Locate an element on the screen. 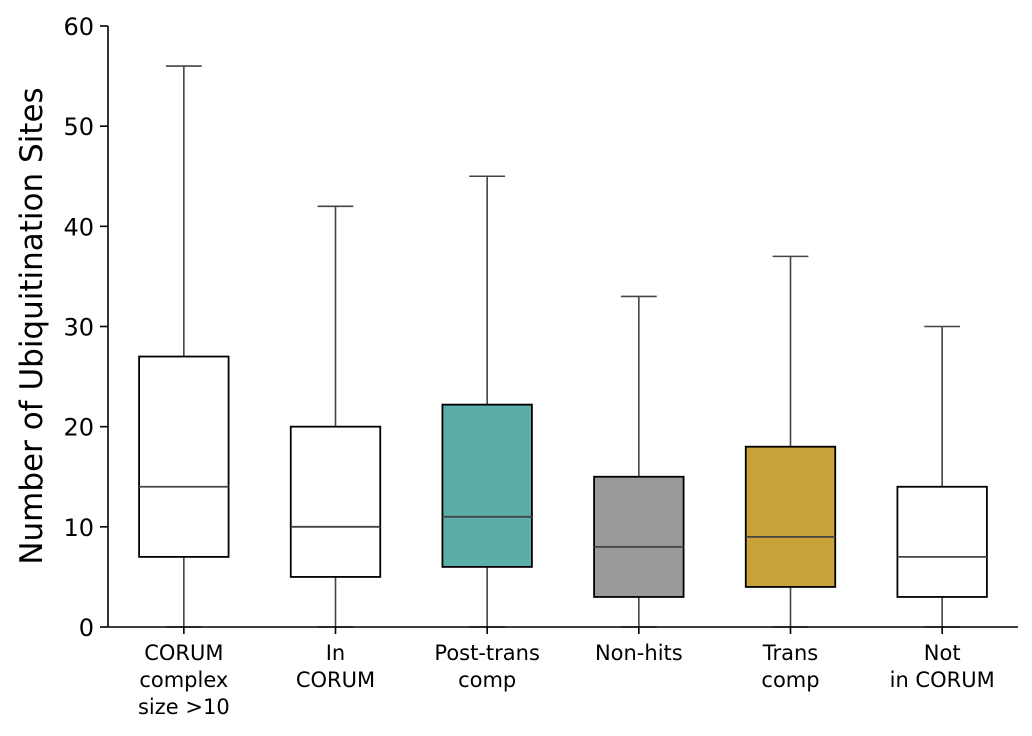 The height and width of the screenshot is (736, 1032). x-tick-label: Trans comp is located at coordinates (790, 666).